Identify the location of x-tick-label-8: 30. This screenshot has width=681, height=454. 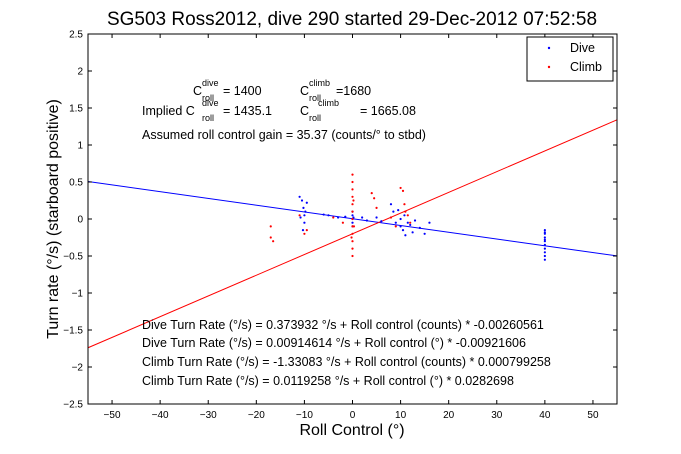
(497, 415).